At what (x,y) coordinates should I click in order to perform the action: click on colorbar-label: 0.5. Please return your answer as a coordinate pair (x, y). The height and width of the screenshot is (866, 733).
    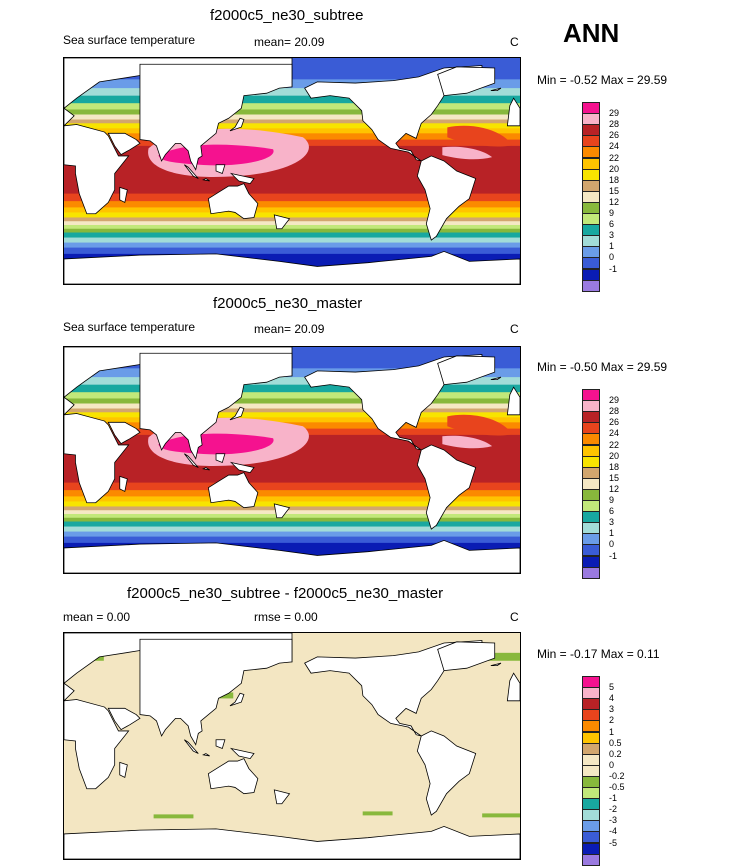
    Looking at the image, I should click on (615, 742).